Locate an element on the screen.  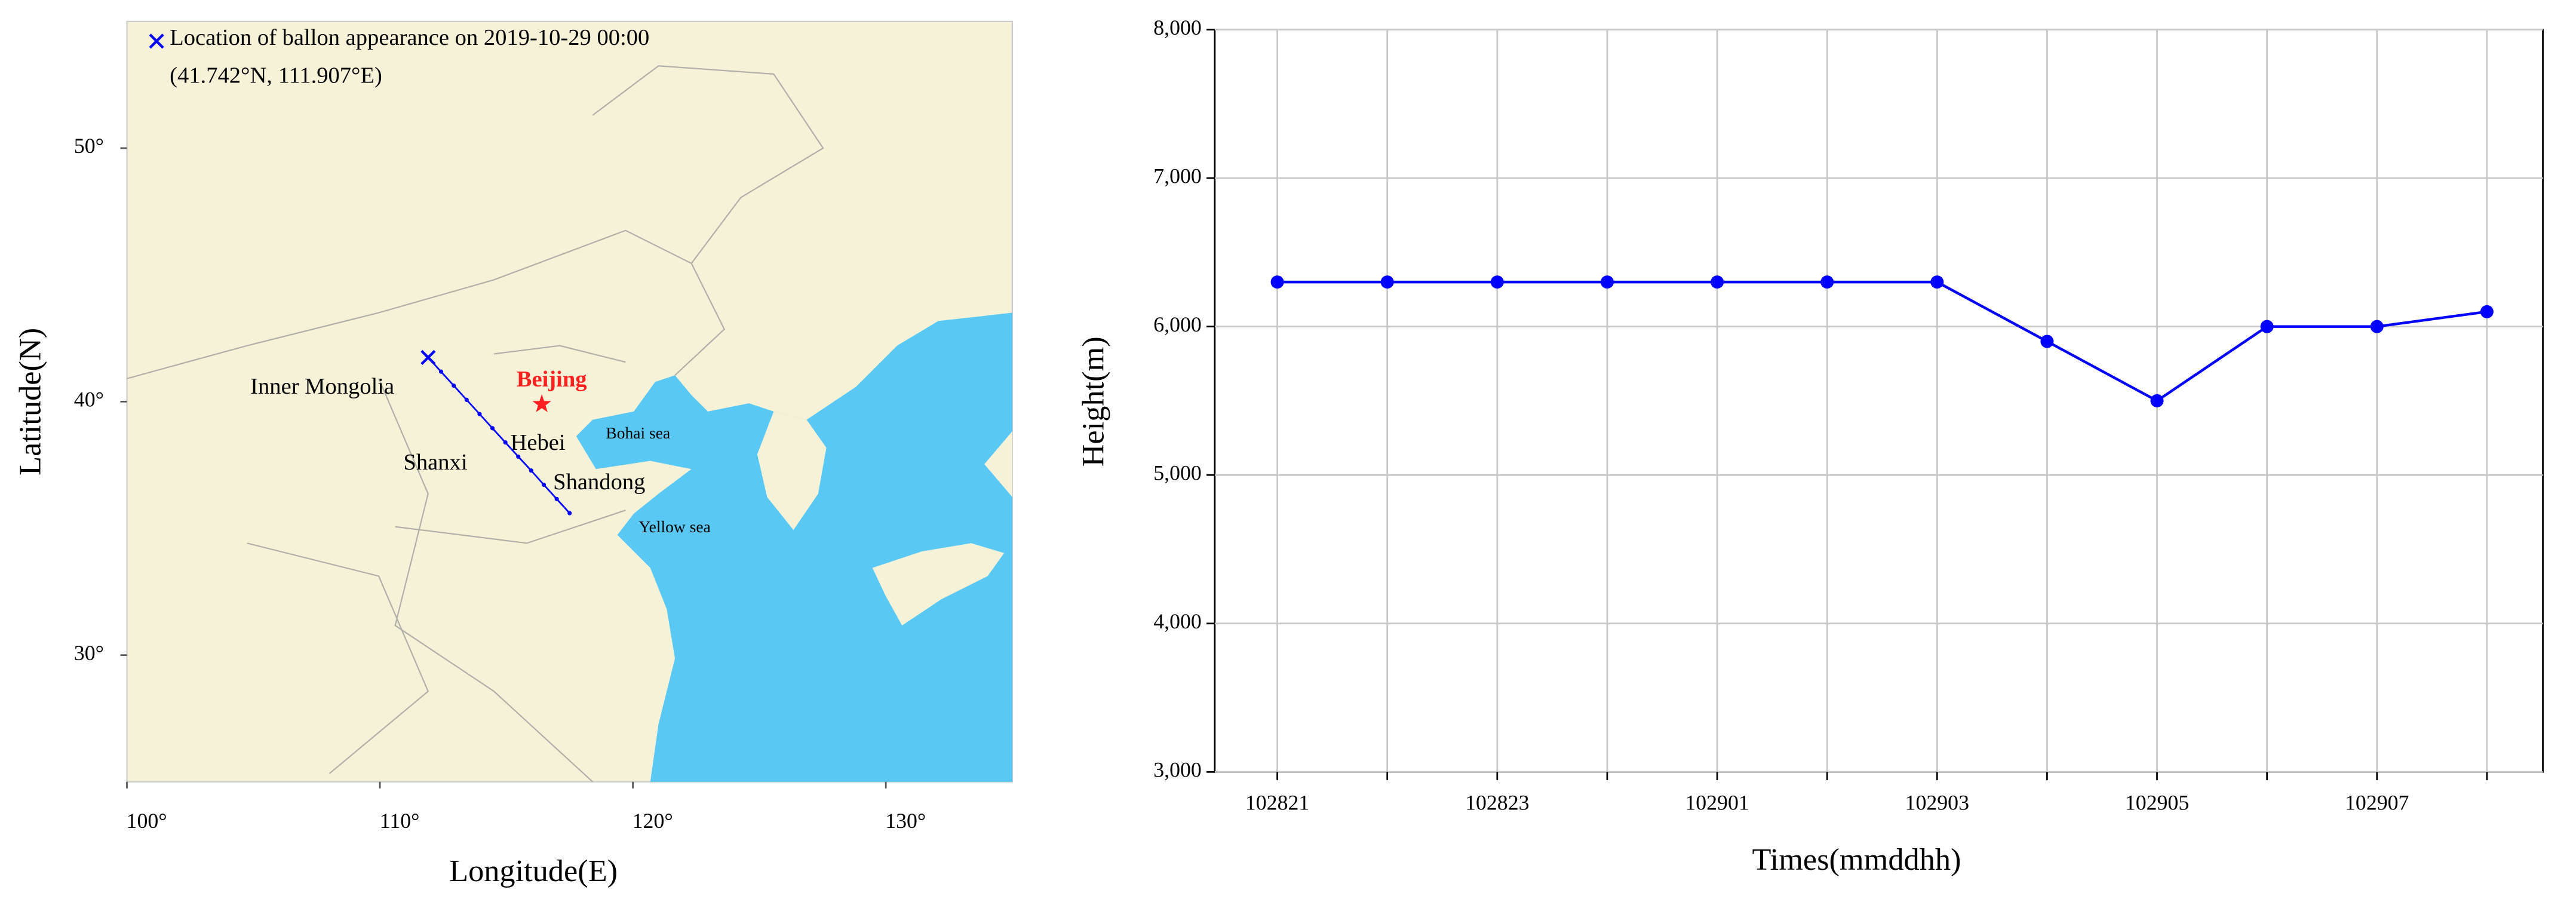
city-marker is located at coordinates (541, 403).